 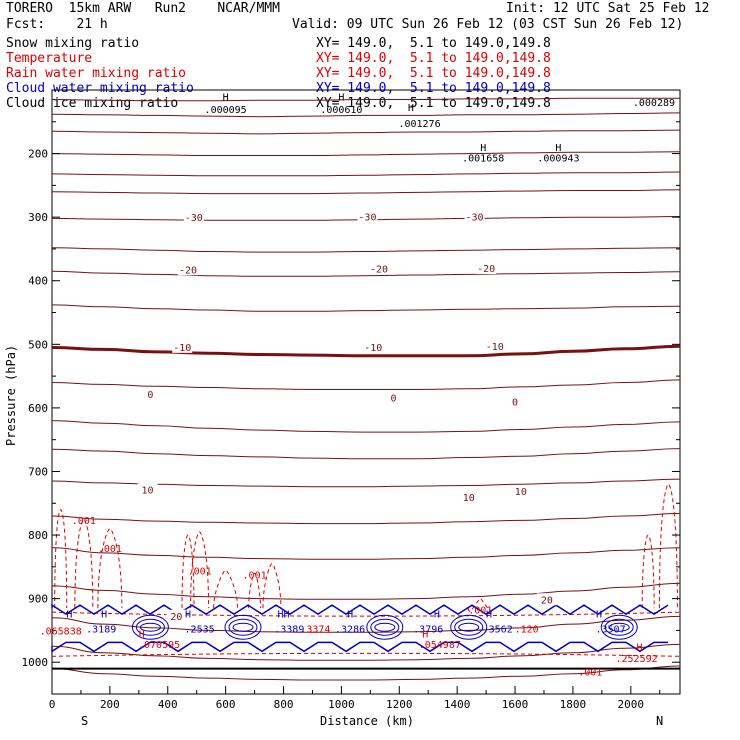 What do you see at coordinates (654, 103) in the screenshot?
I see `snow-max-label: .000289` at bounding box center [654, 103].